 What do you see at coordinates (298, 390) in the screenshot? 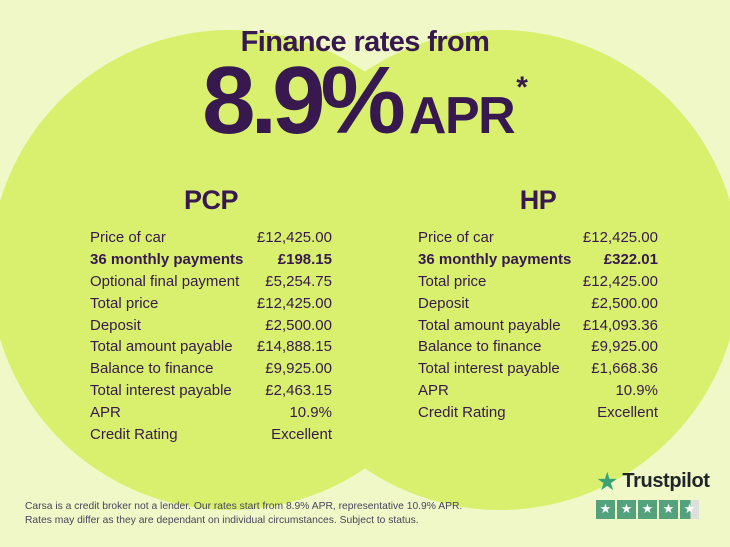
I see `row-value: £2,463.15` at bounding box center [298, 390].